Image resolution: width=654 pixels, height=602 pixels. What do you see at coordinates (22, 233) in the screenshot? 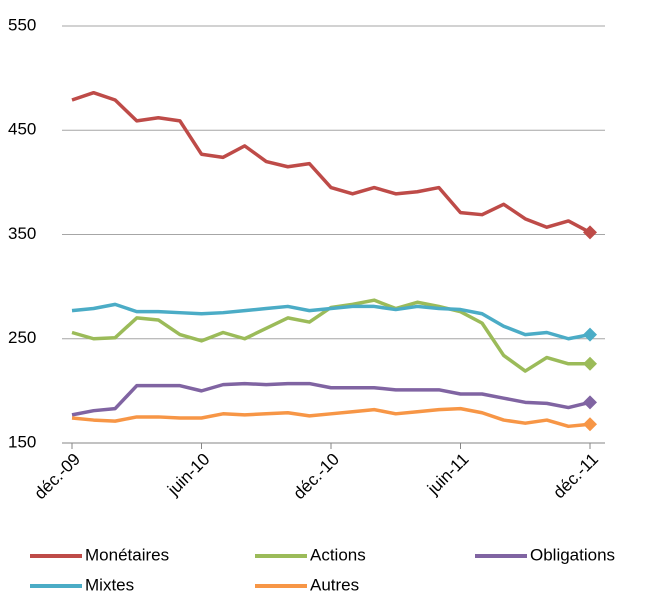
I see `y-tick-label: 350` at bounding box center [22, 233].